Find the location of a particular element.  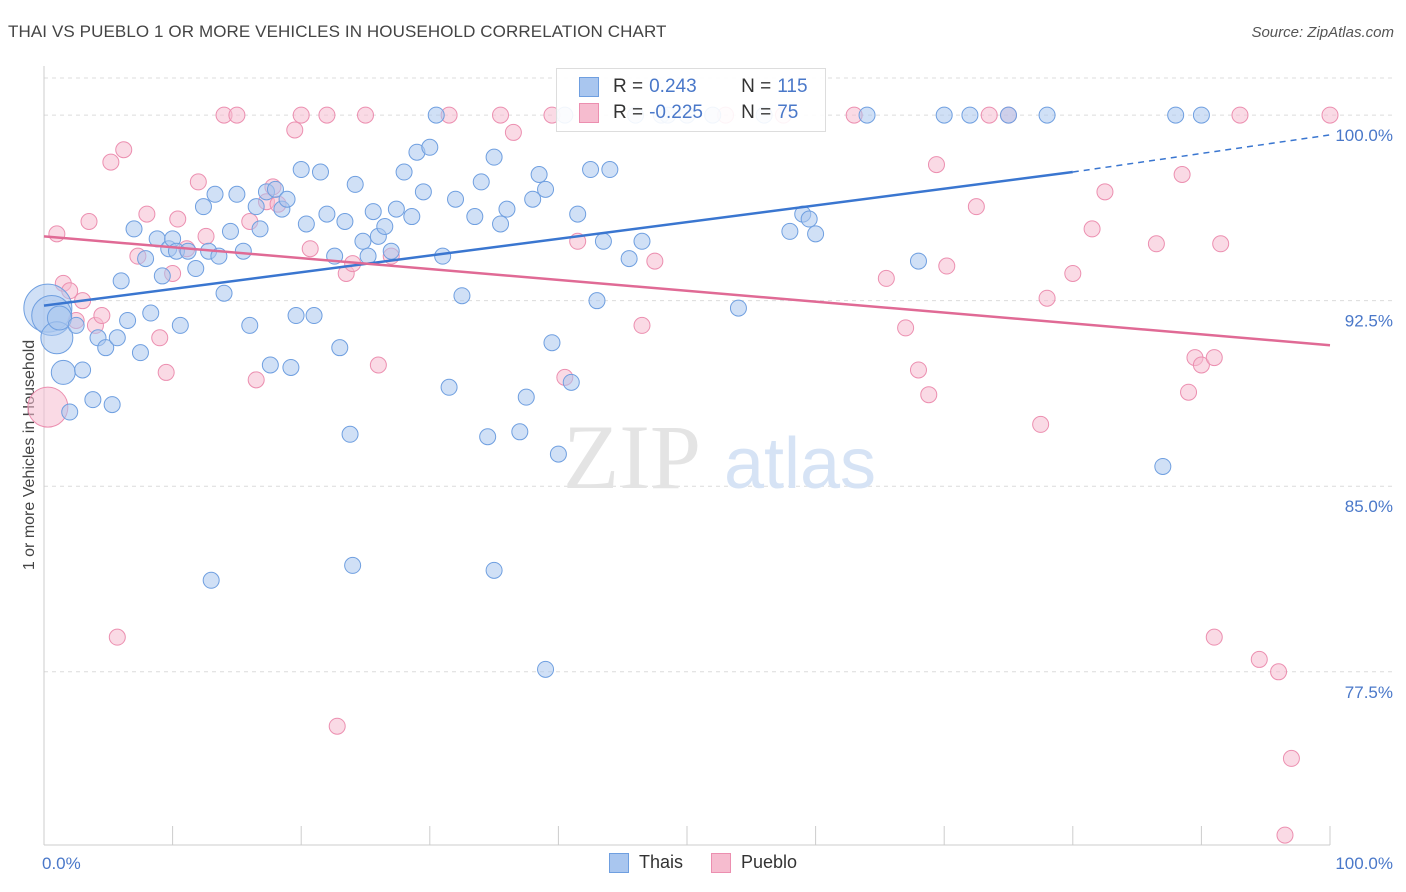

thais-legend-label: Thais is located at coordinates (660, 862).